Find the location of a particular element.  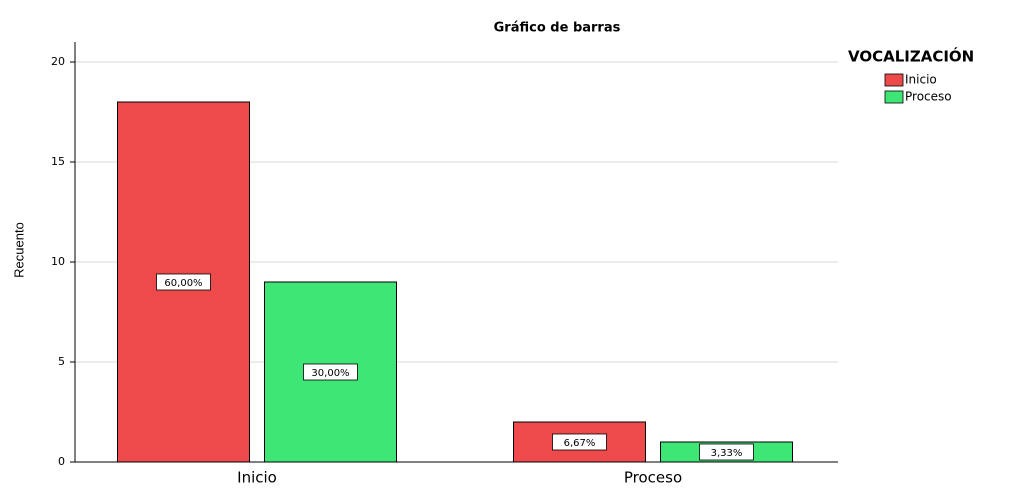

y-tick-label: 20 is located at coordinates (58, 61).